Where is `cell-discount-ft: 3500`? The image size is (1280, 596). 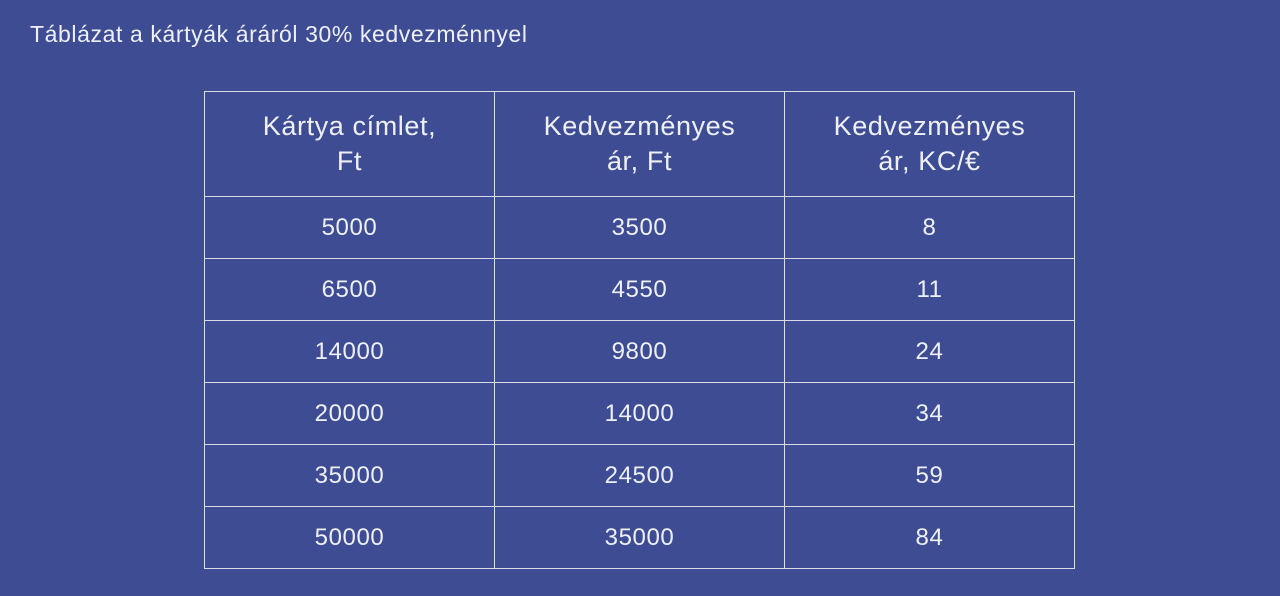 cell-discount-ft: 3500 is located at coordinates (639, 227).